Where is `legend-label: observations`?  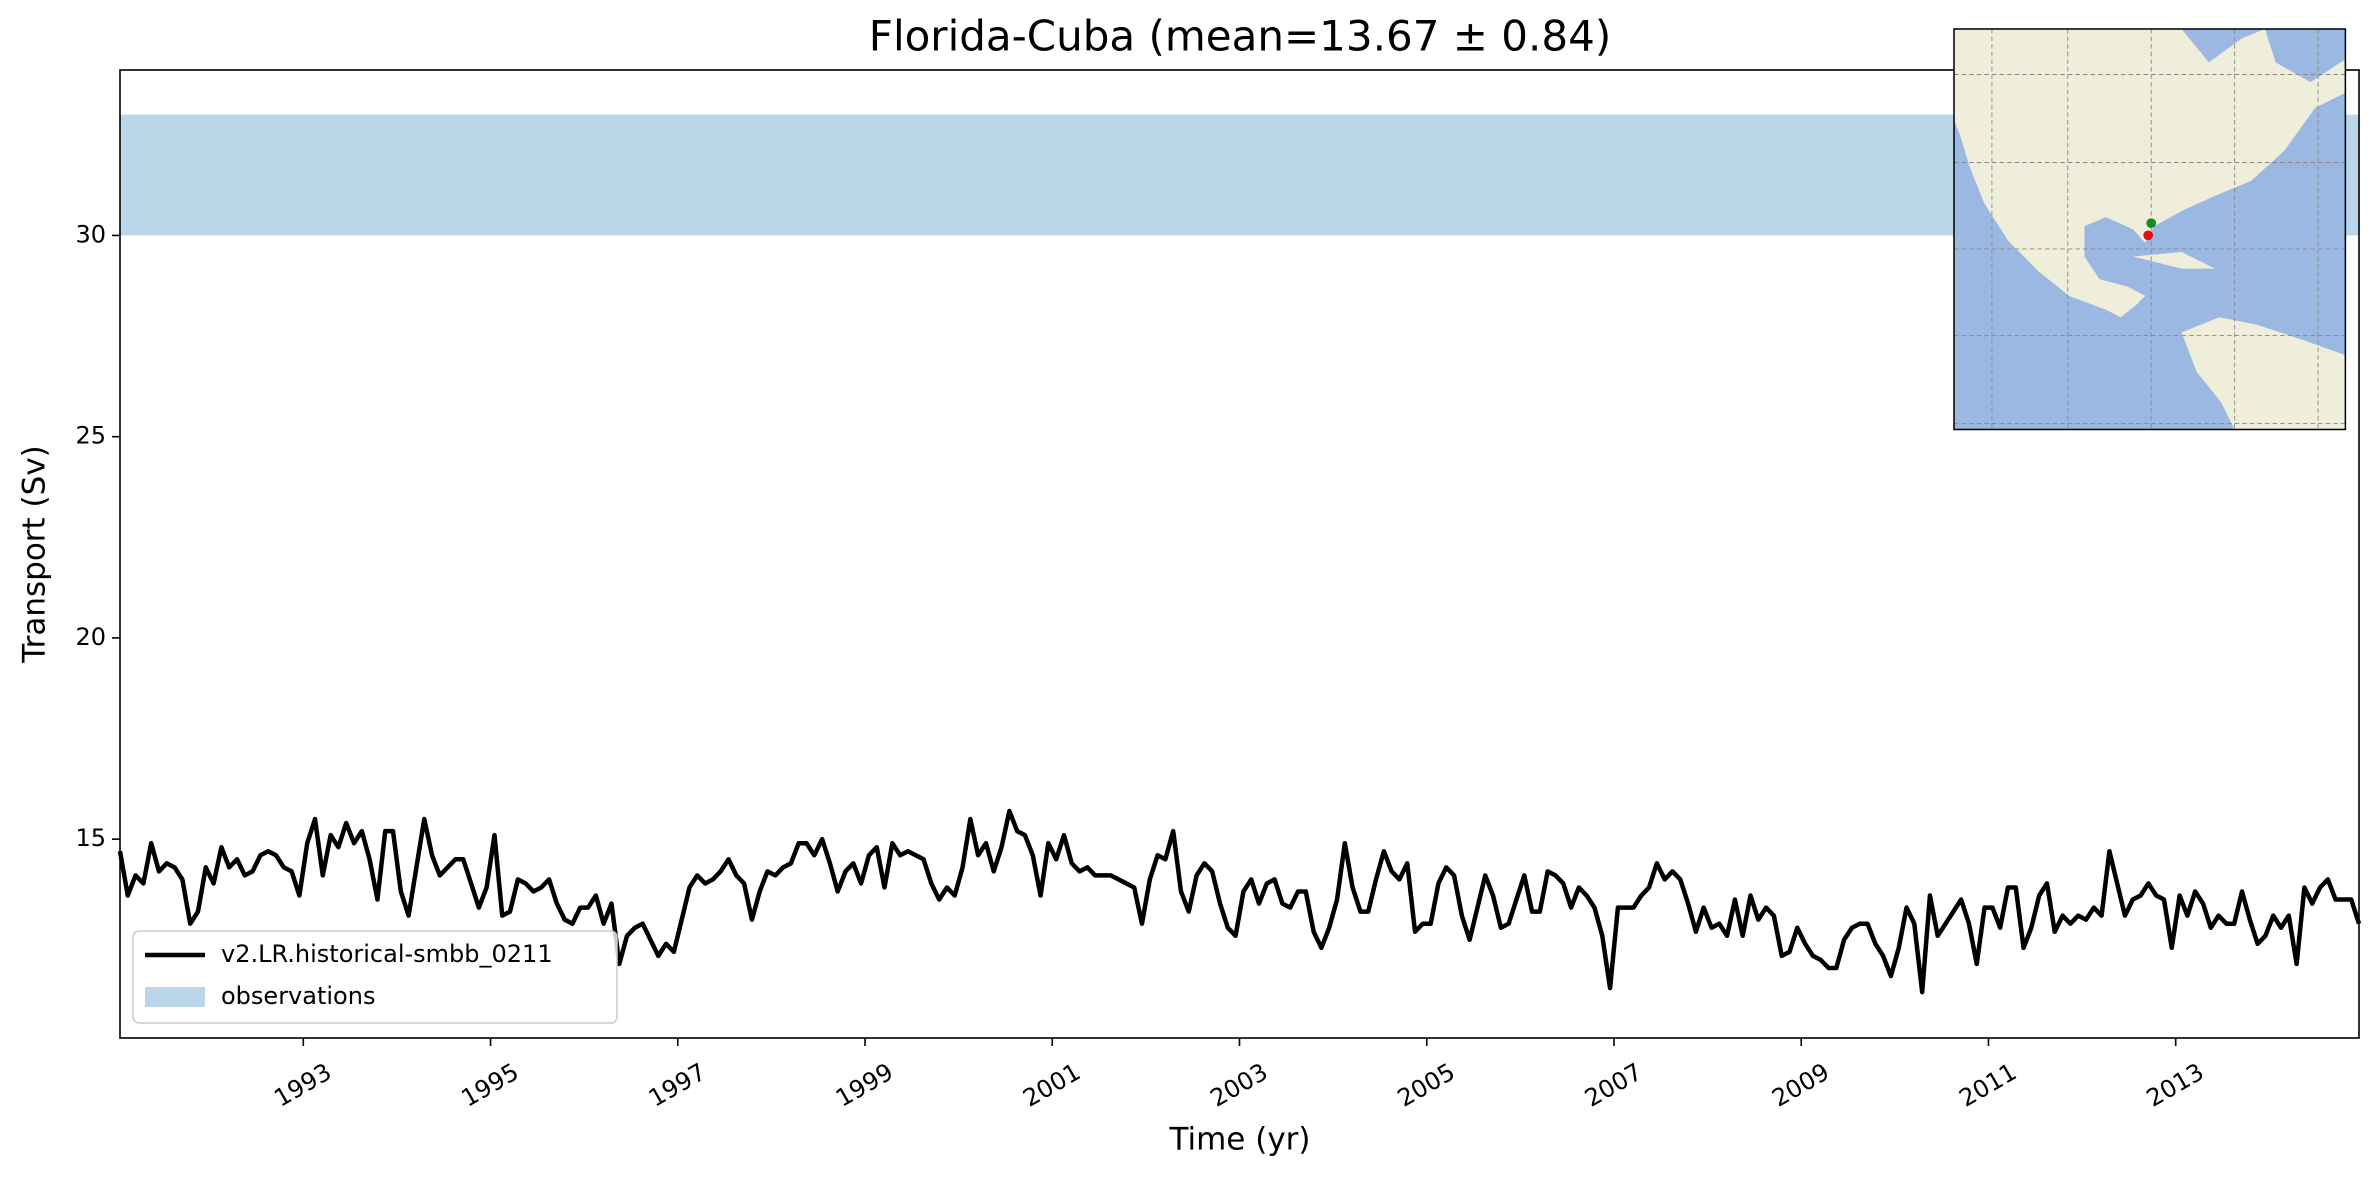
legend-label: observations is located at coordinates (298, 996).